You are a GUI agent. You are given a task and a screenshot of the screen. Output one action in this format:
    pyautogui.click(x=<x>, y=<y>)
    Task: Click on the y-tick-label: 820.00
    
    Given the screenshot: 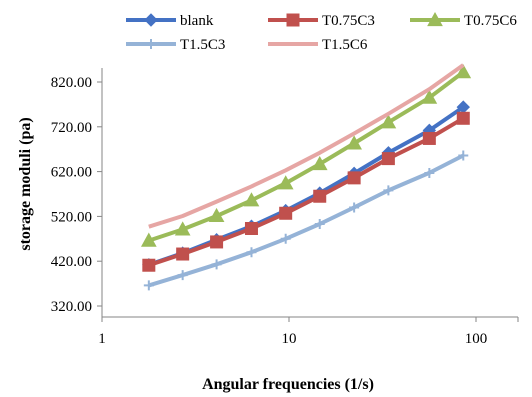 What is the action you would take?
    pyautogui.click(x=71, y=83)
    